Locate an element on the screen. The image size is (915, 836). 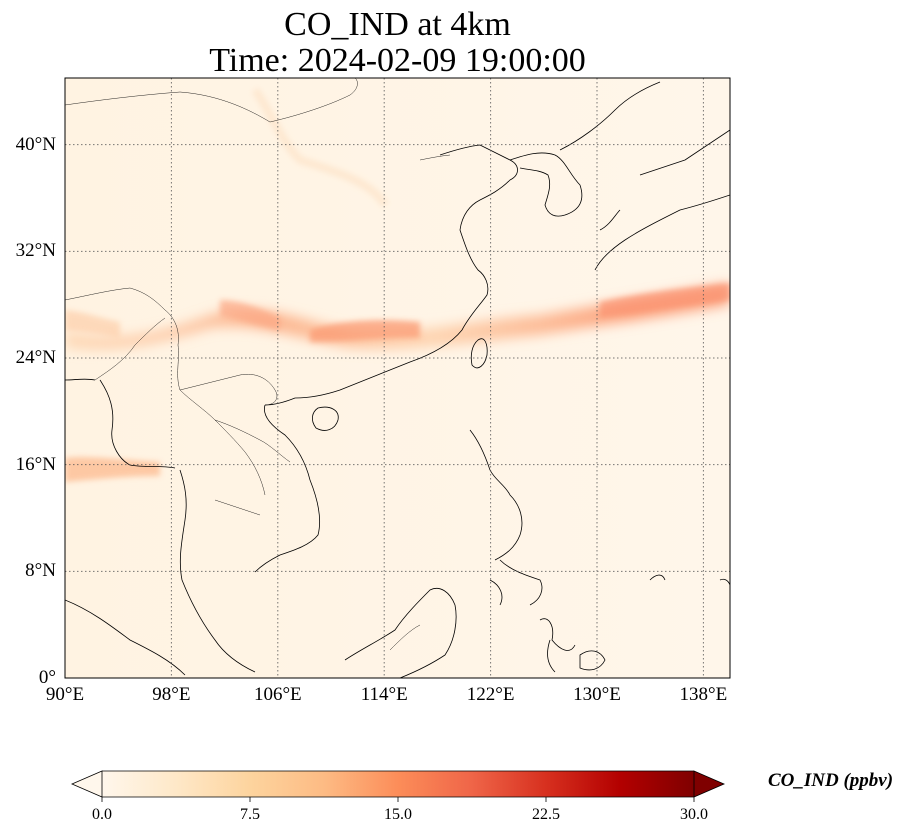
map-title: CO_IND at 4km is located at coordinates (397, 24).